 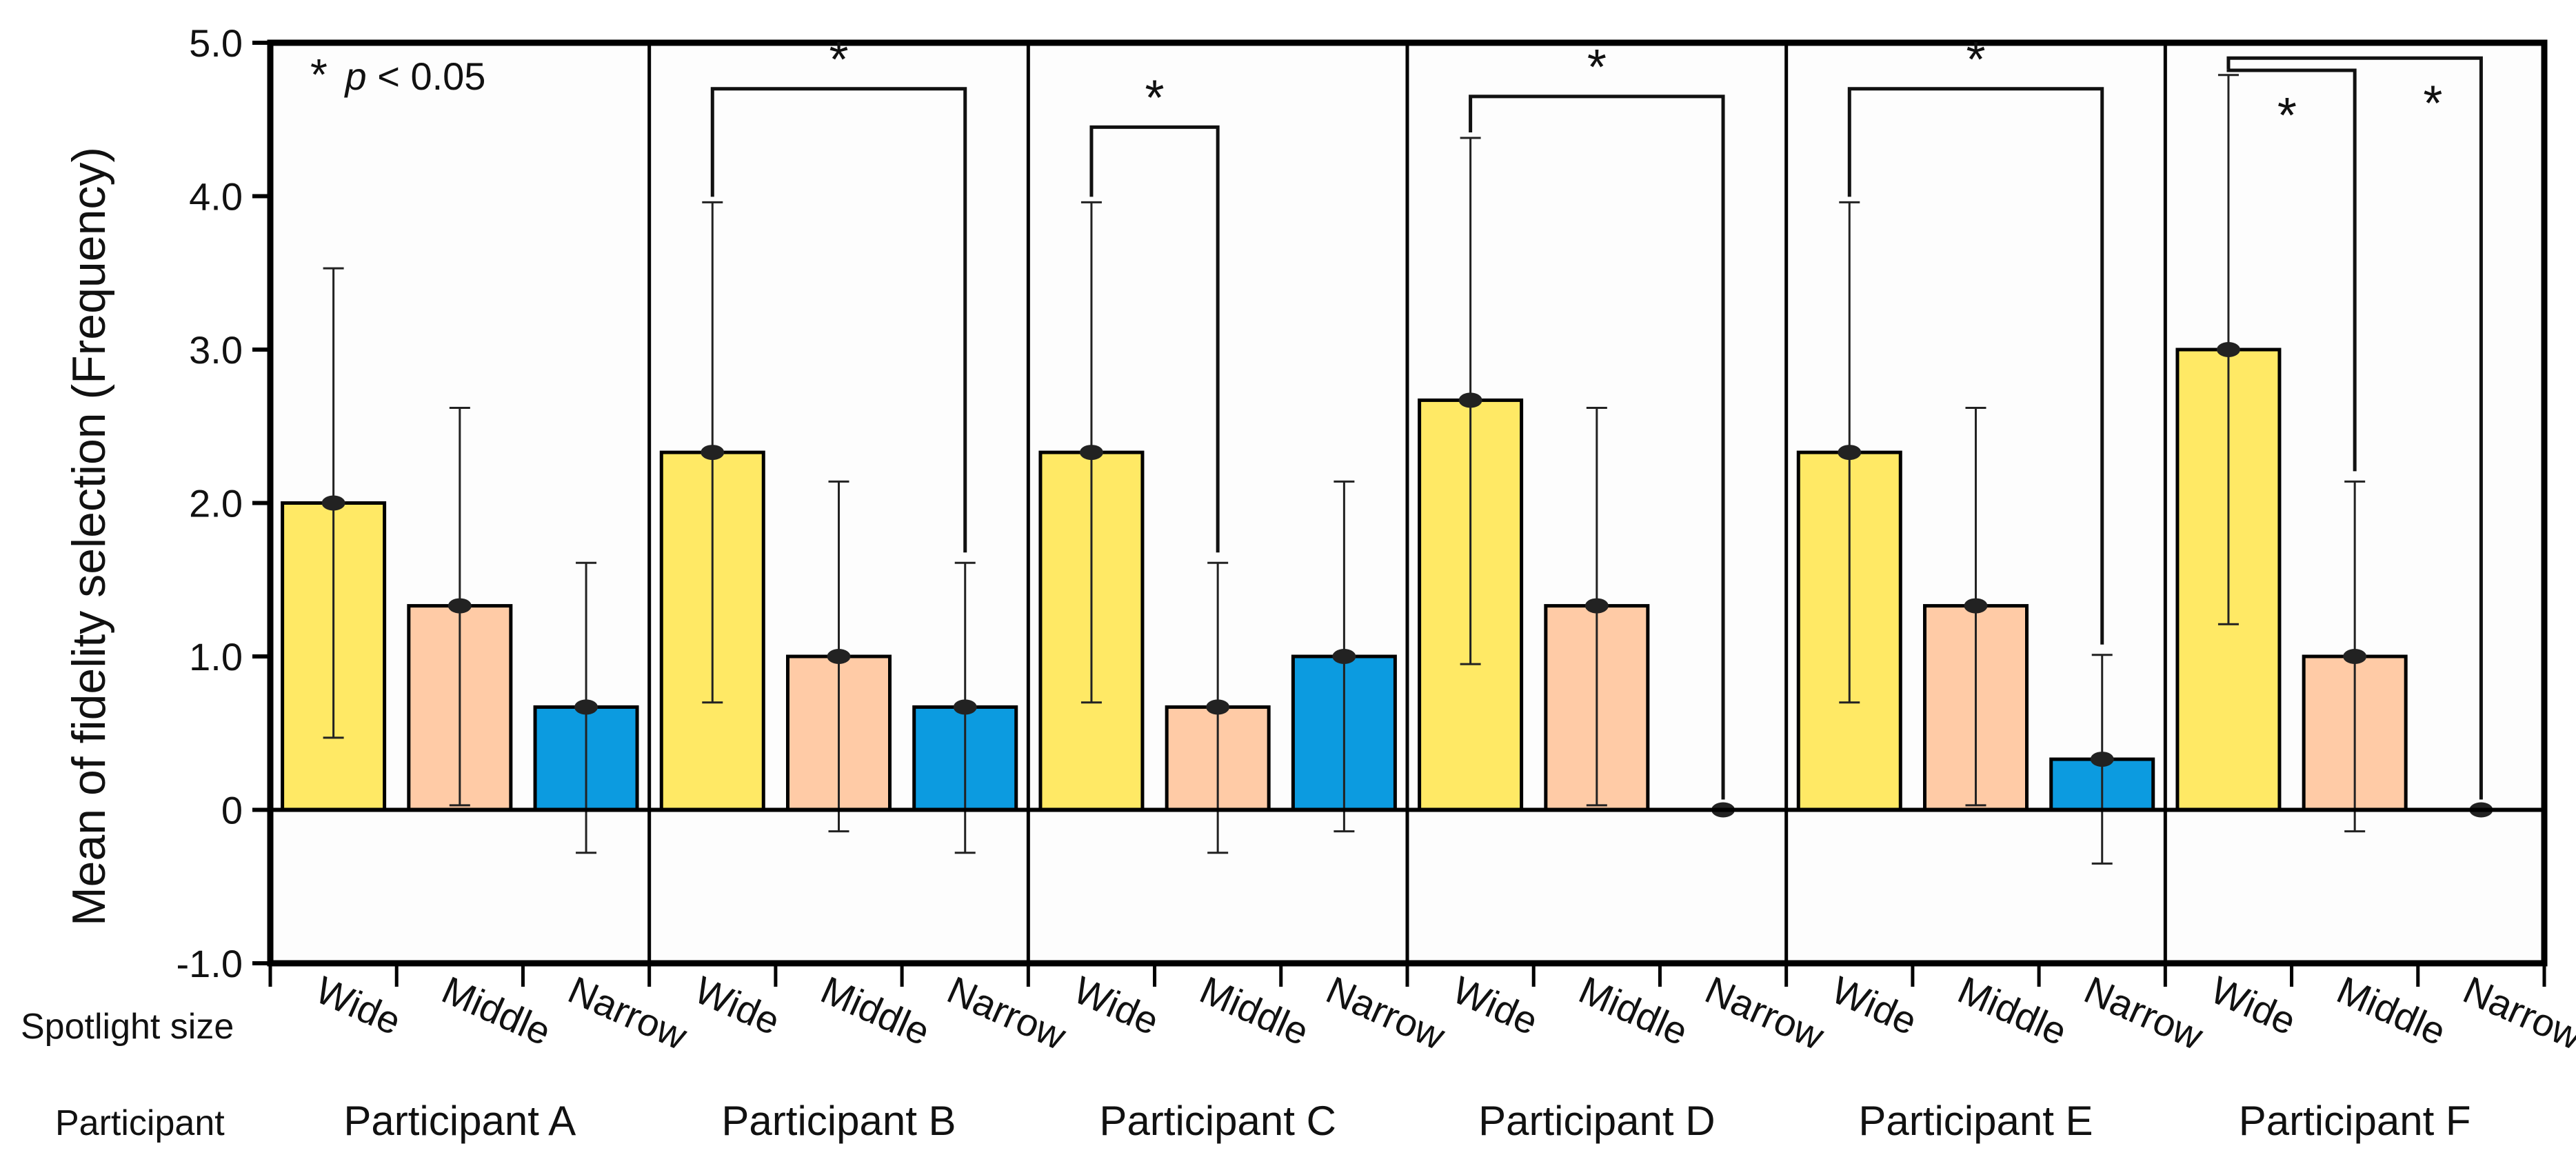 What do you see at coordinates (1975, 1121) in the screenshot?
I see `participant-label: Participant E` at bounding box center [1975, 1121].